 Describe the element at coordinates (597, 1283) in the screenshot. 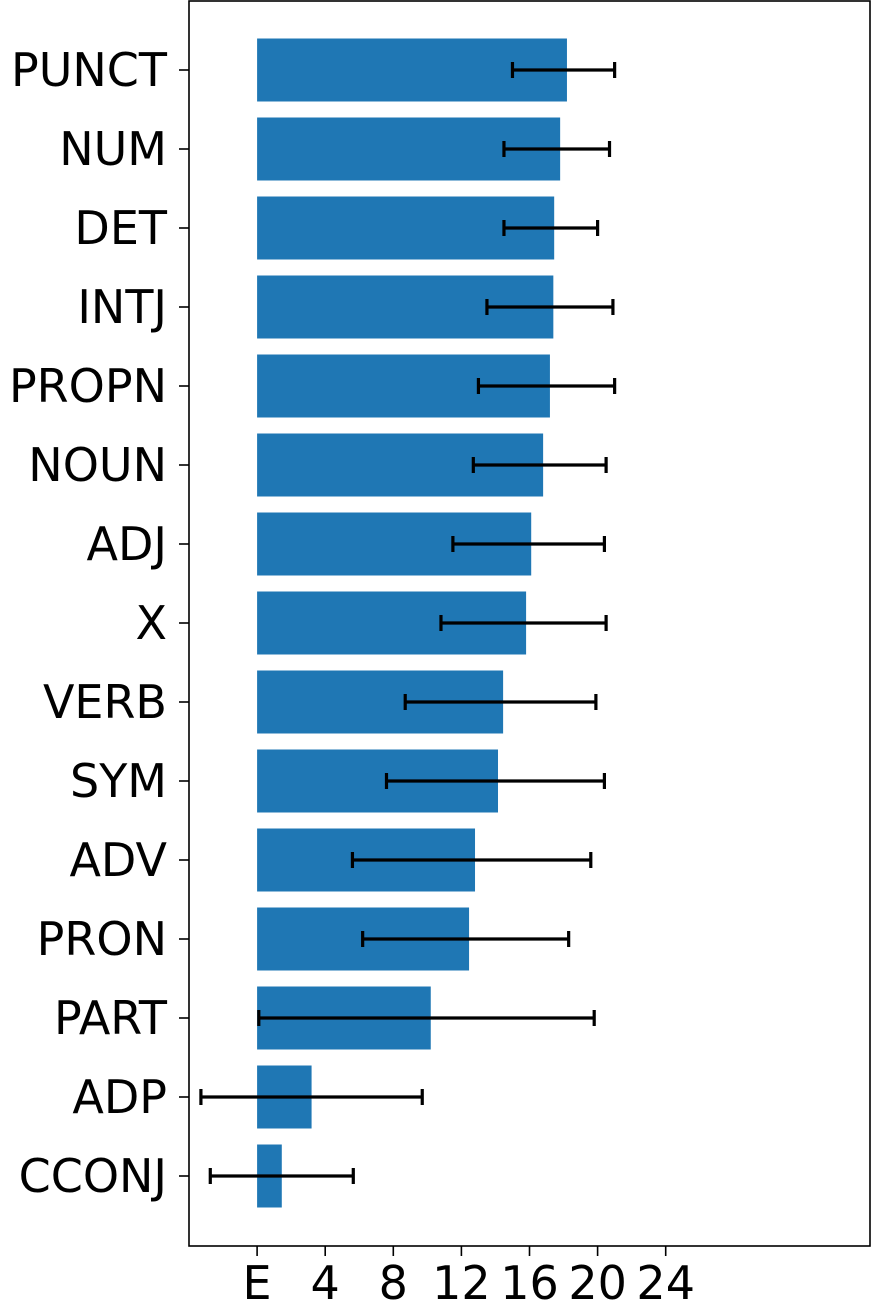

I see `x-tick-label-20: 20` at that location.